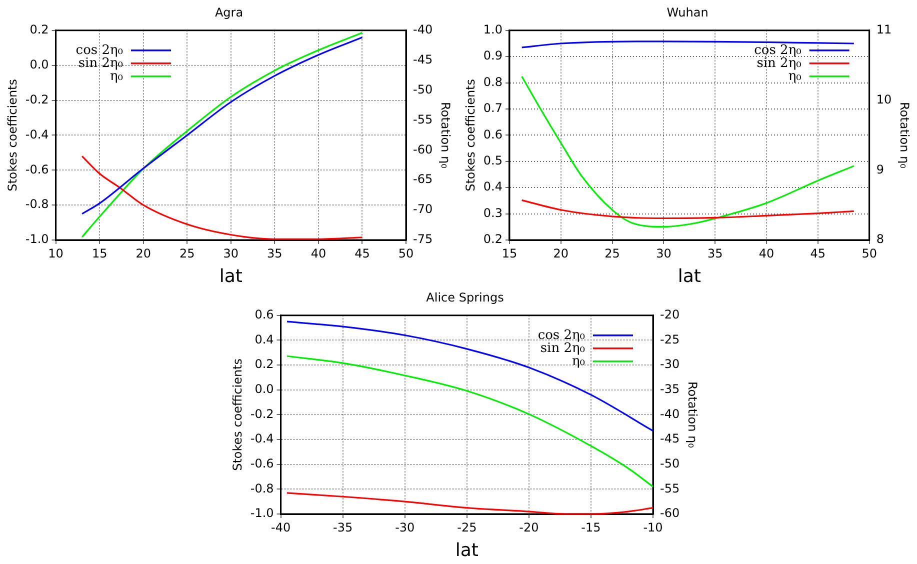 Image resolution: width=917 pixels, height=564 pixels. What do you see at coordinates (884, 99) in the screenshot?
I see `y2-tick-label: 10` at bounding box center [884, 99].